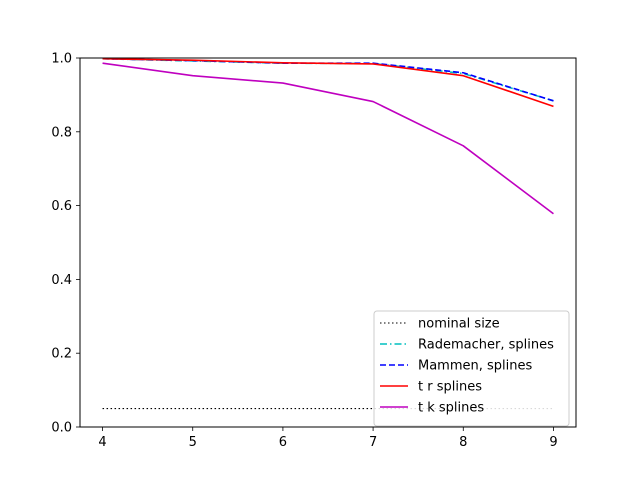 This screenshot has width=640, height=480. What do you see at coordinates (463, 442) in the screenshot?
I see `x-tick-label: 8` at bounding box center [463, 442].